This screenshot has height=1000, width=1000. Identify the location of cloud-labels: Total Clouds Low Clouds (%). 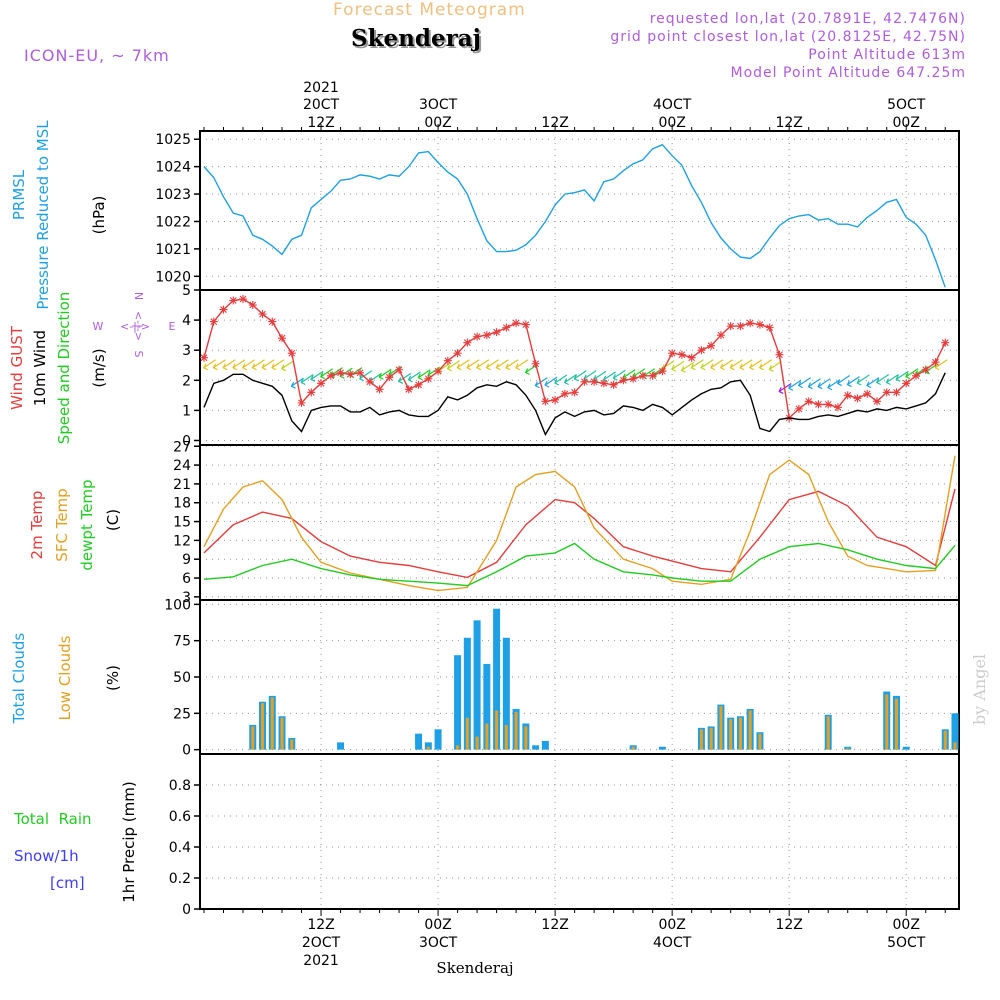
(66, 679).